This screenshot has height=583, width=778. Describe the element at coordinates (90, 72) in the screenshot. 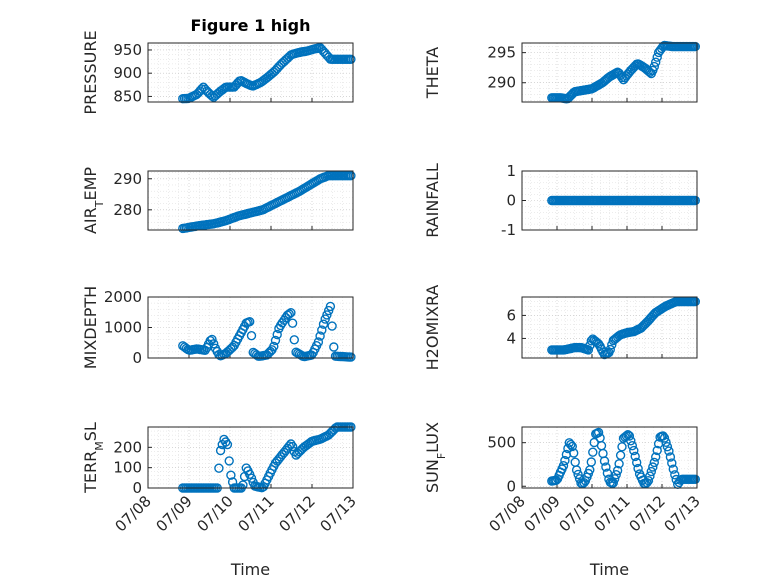

I see `y-axis-label: PRESSURE` at that location.